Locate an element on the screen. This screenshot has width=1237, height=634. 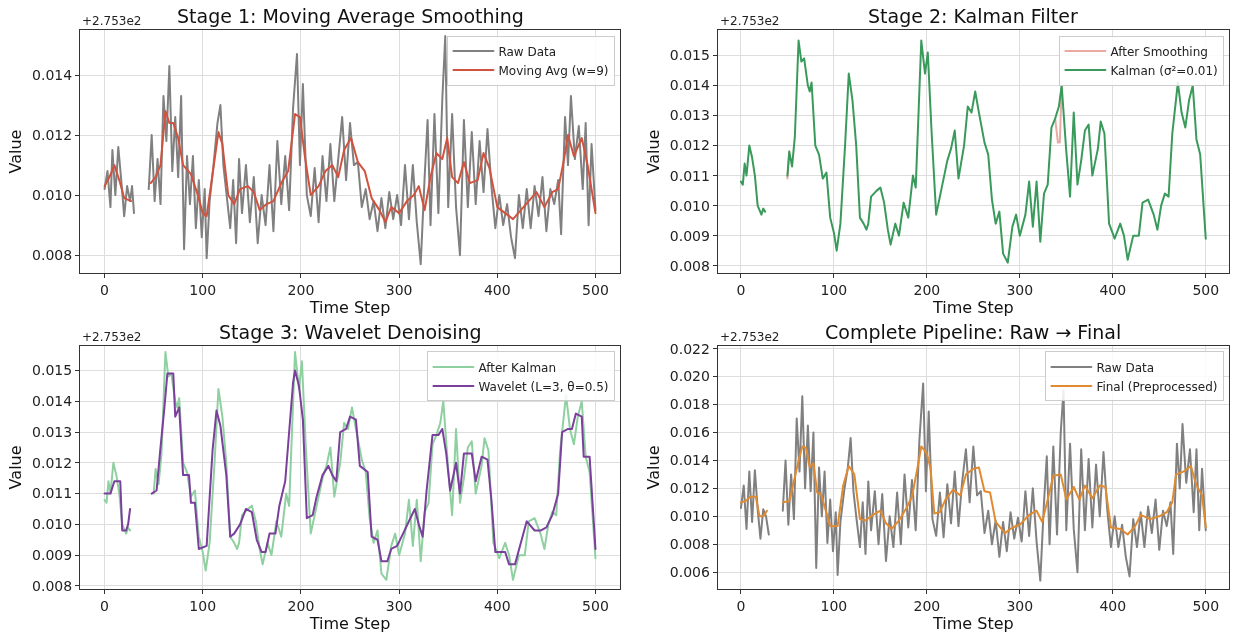
legend-label: After Smoothing is located at coordinates (1159, 51).